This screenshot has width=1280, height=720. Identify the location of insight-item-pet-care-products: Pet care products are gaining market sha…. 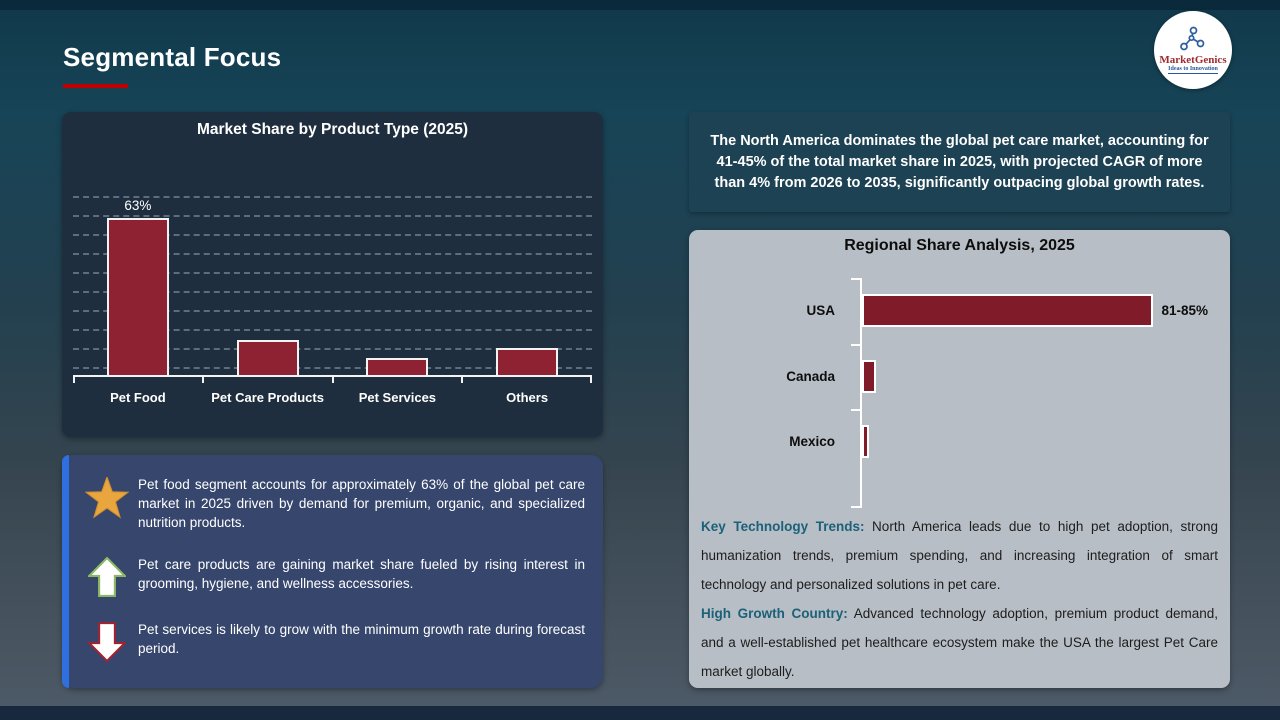
(334, 576).